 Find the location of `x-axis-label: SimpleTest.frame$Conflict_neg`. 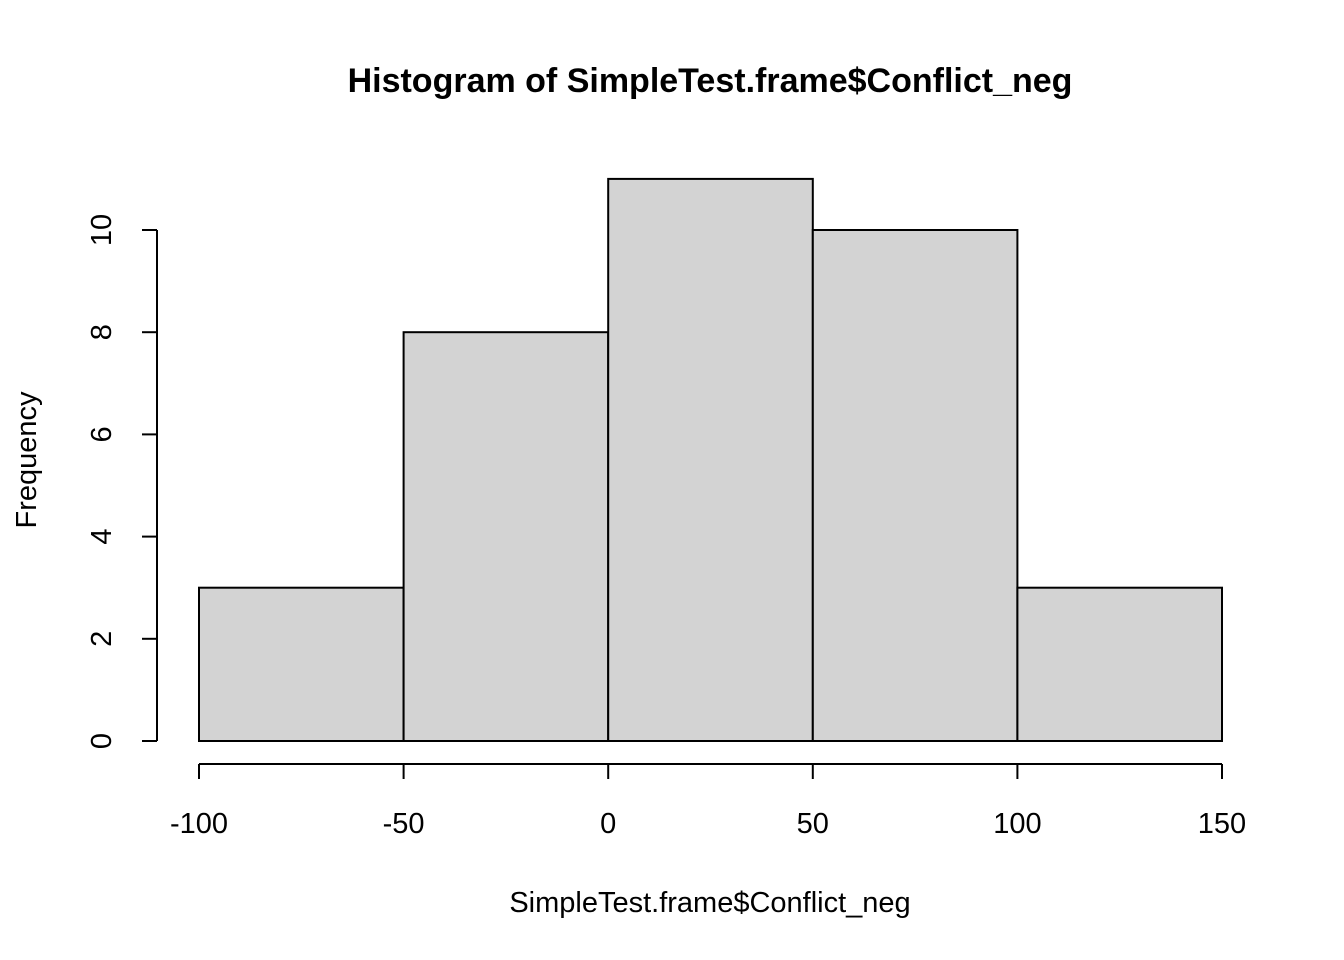

x-axis-label: SimpleTest.frame$Conflict_neg is located at coordinates (709, 903).